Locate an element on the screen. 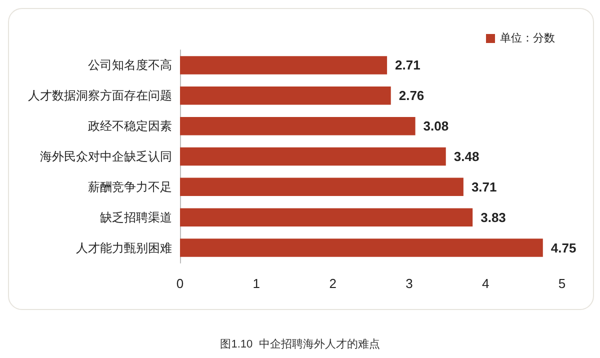 This screenshot has height=358, width=600. y-tick-label: 公司知名度不高 is located at coordinates (130, 65).